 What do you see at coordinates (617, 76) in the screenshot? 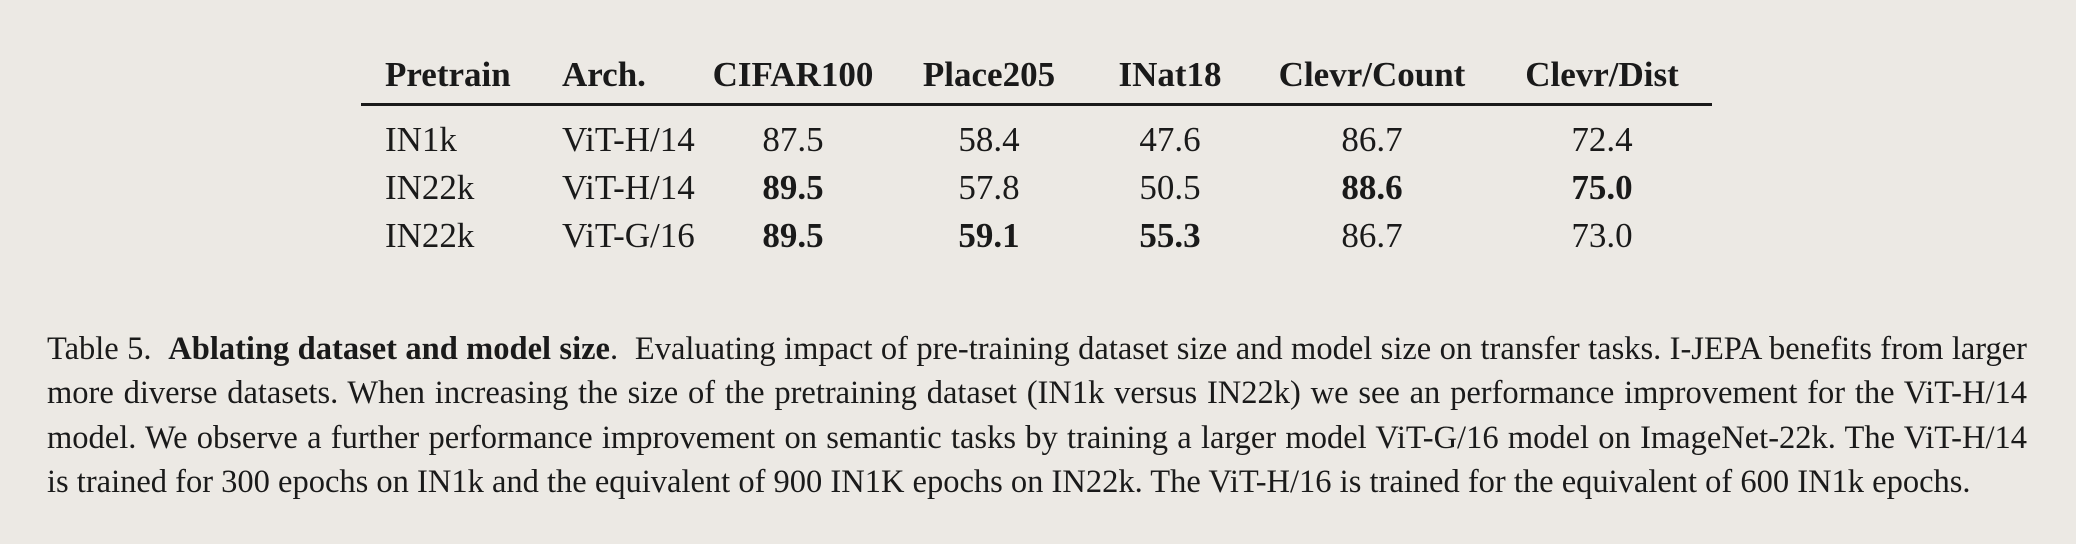
I see `header-arch: Arch.` at bounding box center [617, 76].